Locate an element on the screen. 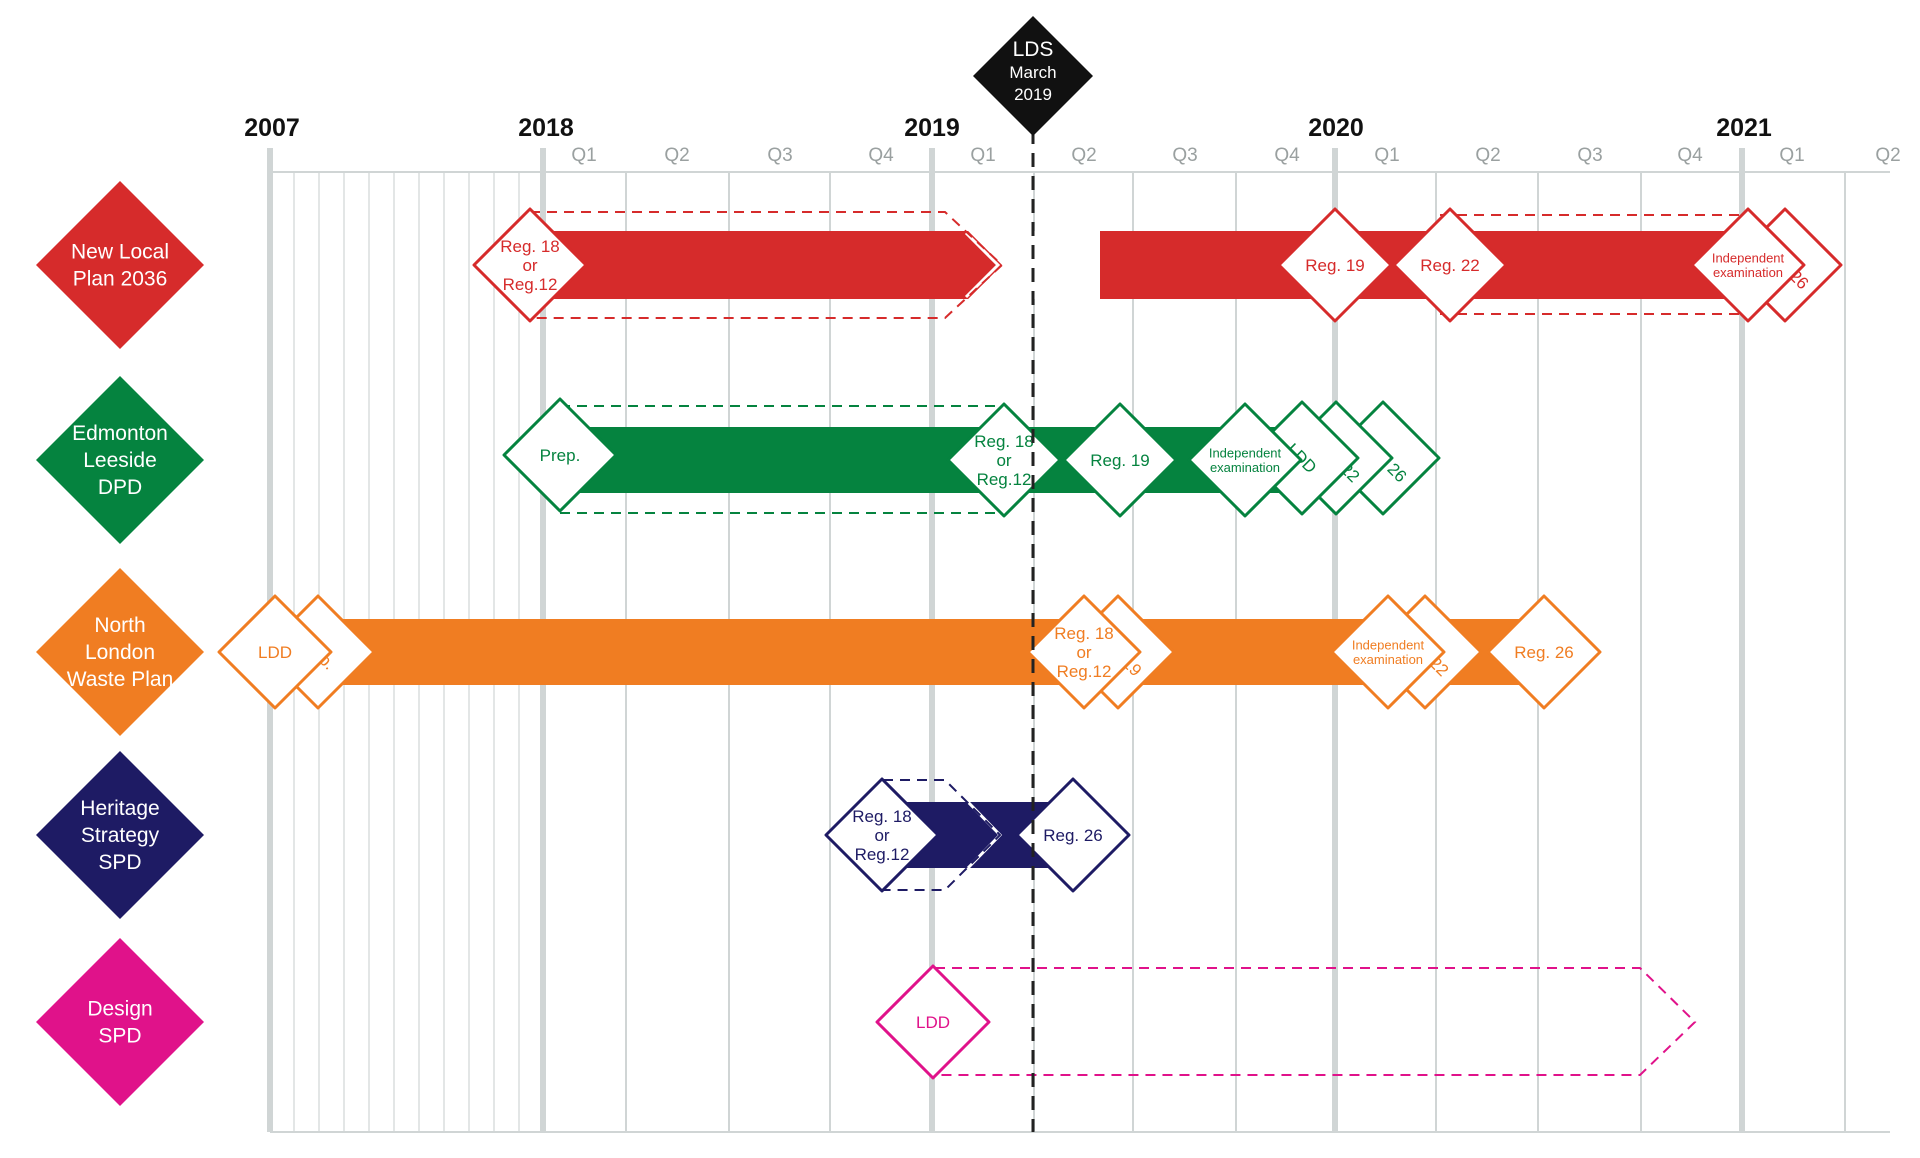  edmonton-leeside-dpd-milestone-text: Prep. is located at coordinates (560, 455).